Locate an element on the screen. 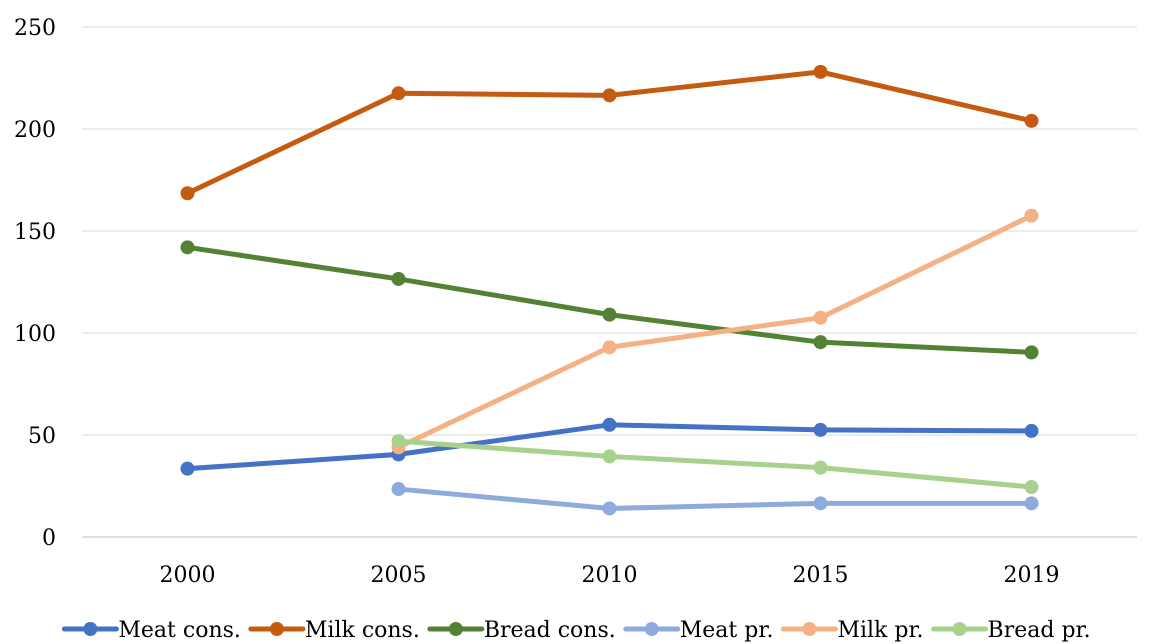 The width and height of the screenshot is (1153, 644). legend-label: Meat pr. is located at coordinates (727, 630).